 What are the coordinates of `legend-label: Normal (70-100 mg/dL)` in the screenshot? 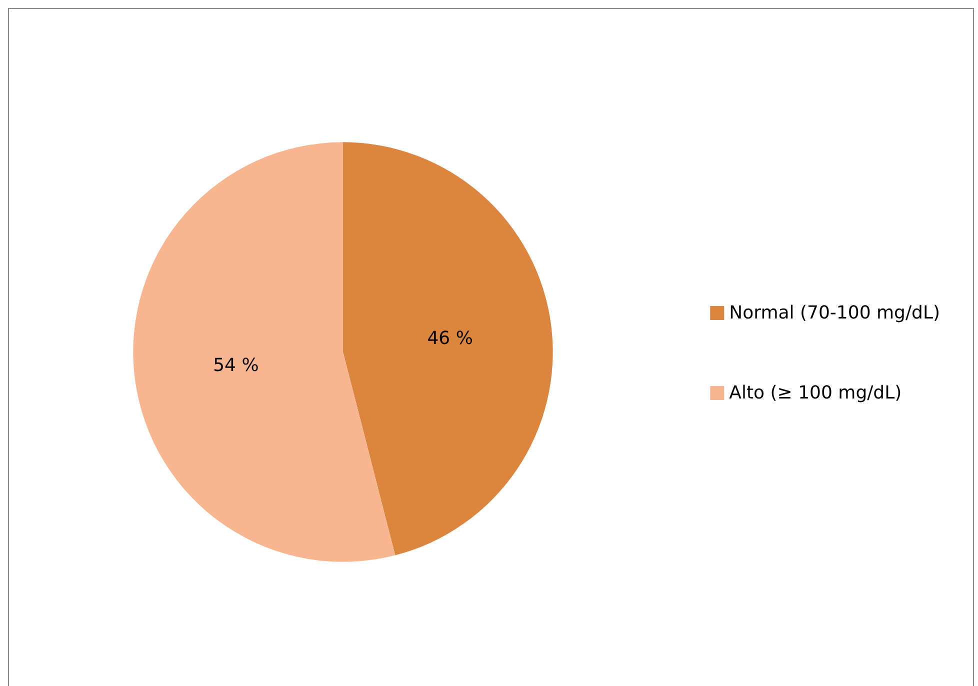 It's located at (834, 313).